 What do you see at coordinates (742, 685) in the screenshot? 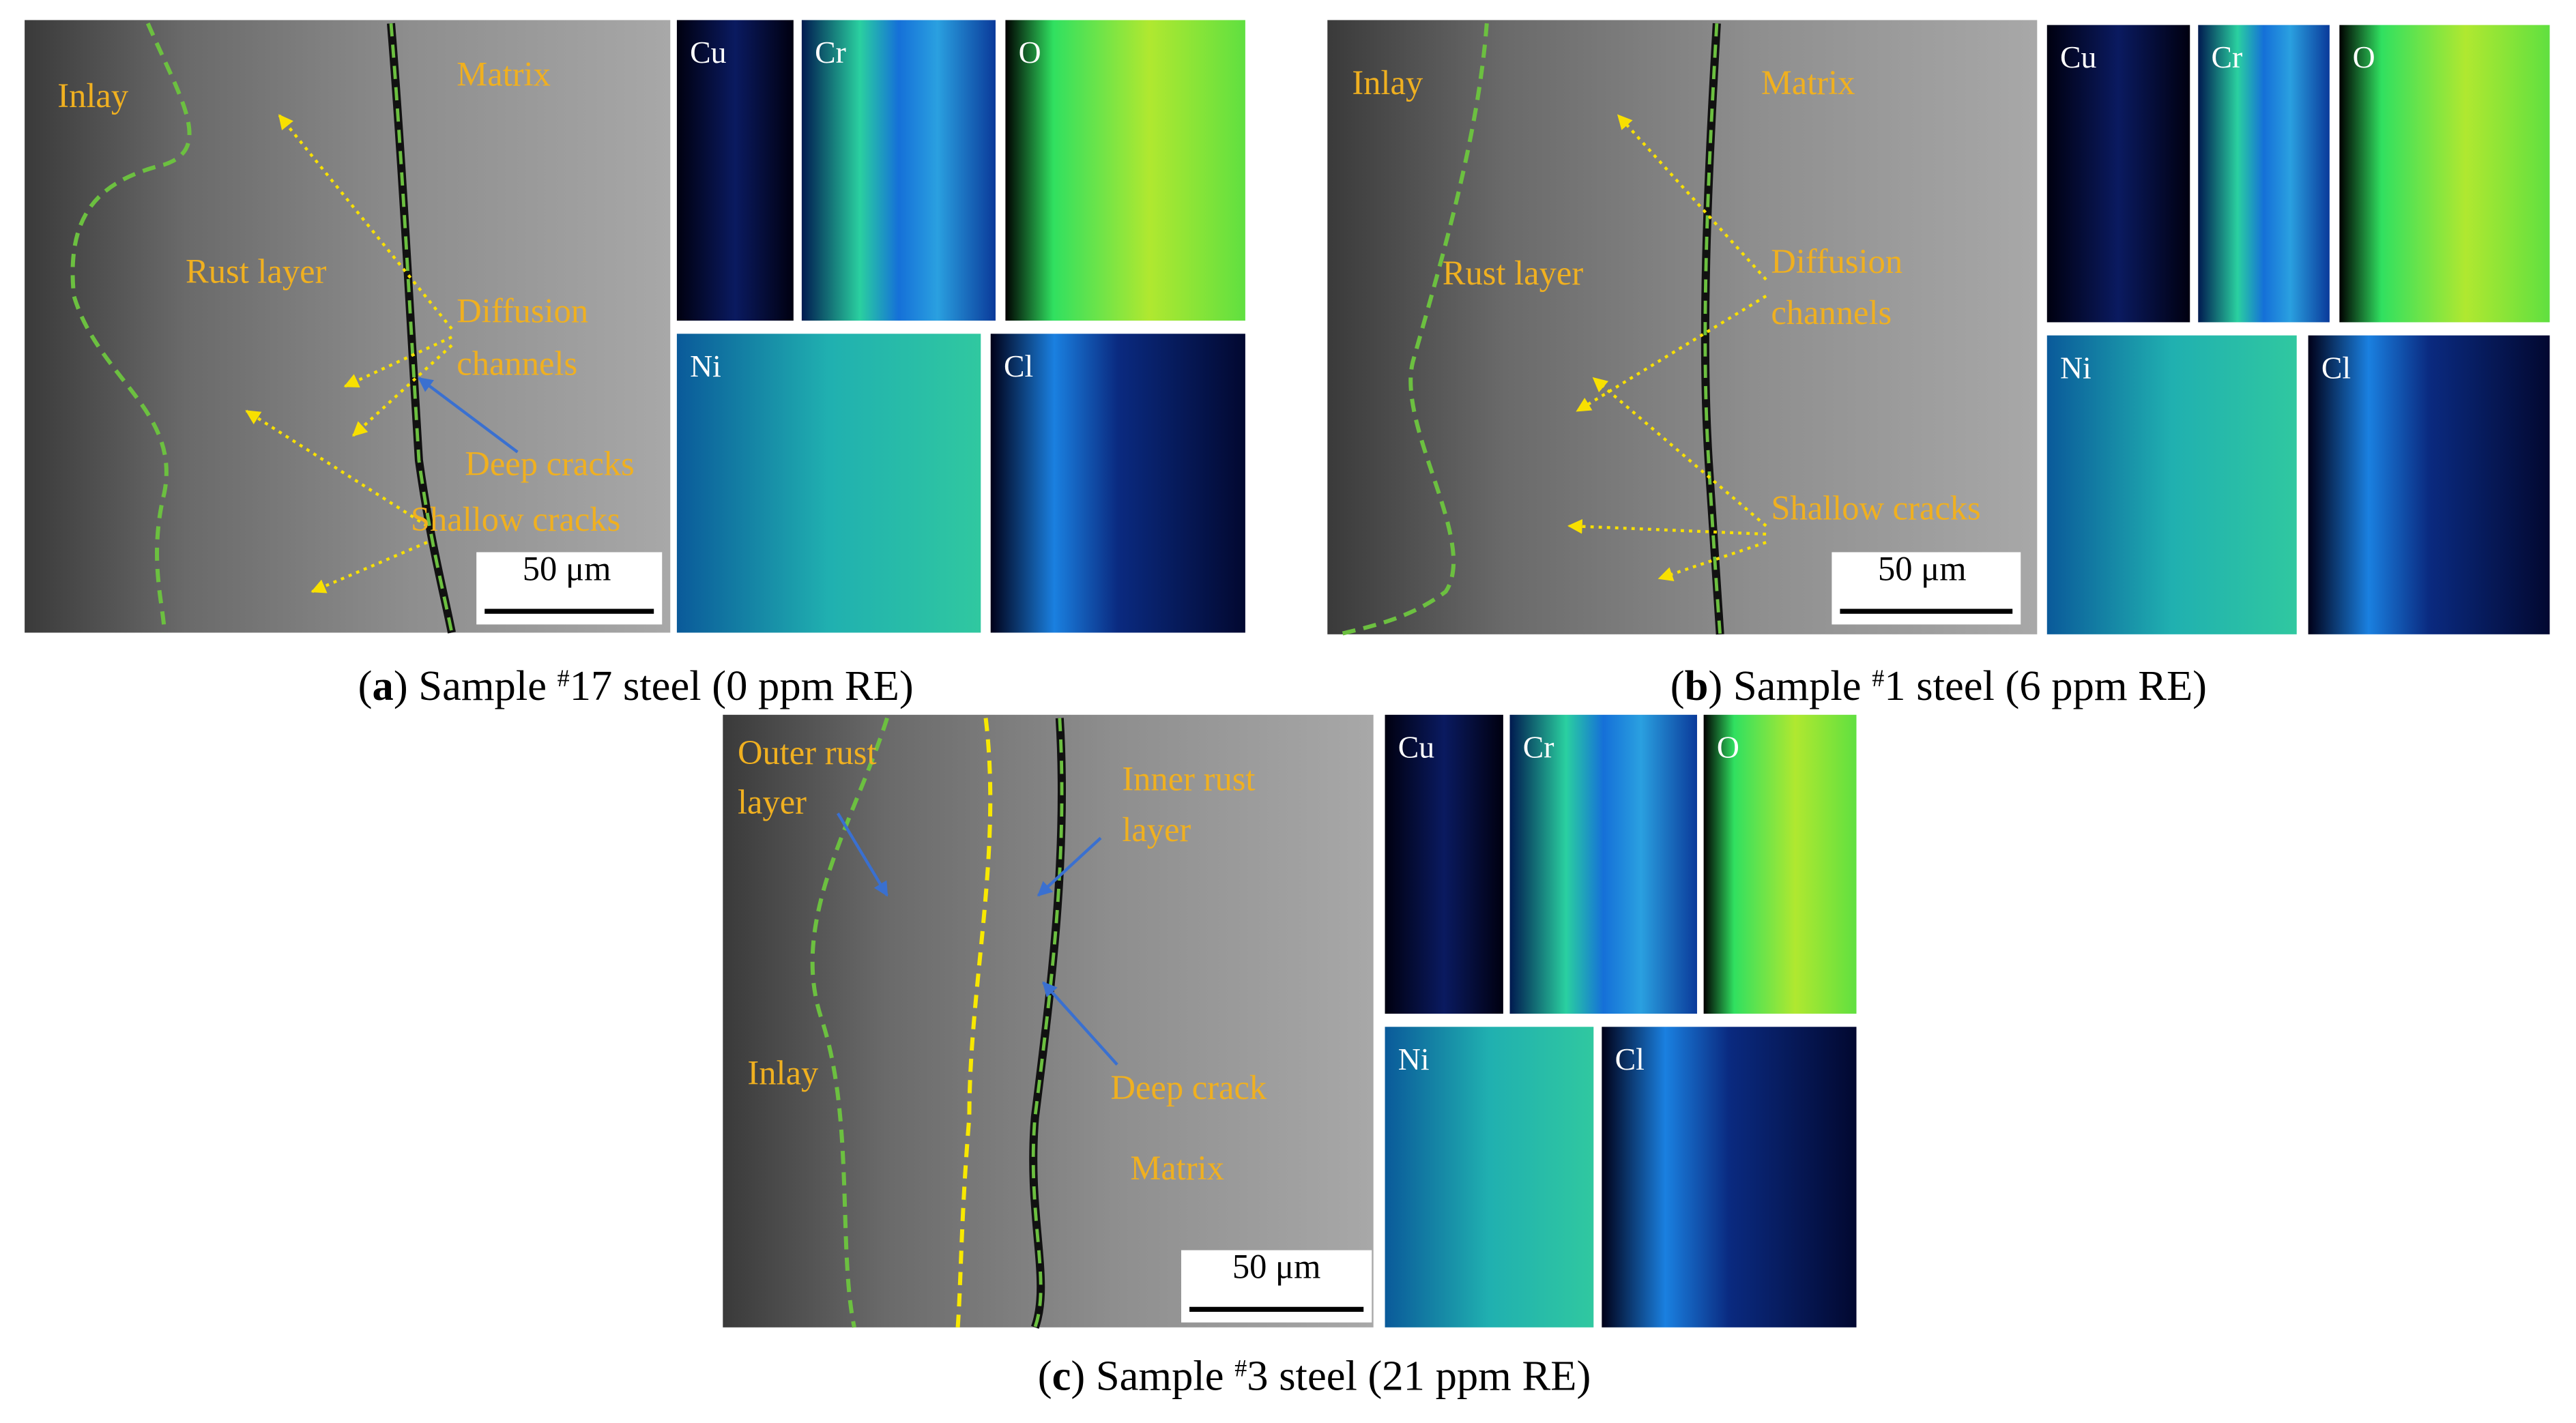
I see `caption-part: 17 steel (0 ppm RE)` at bounding box center [742, 685].